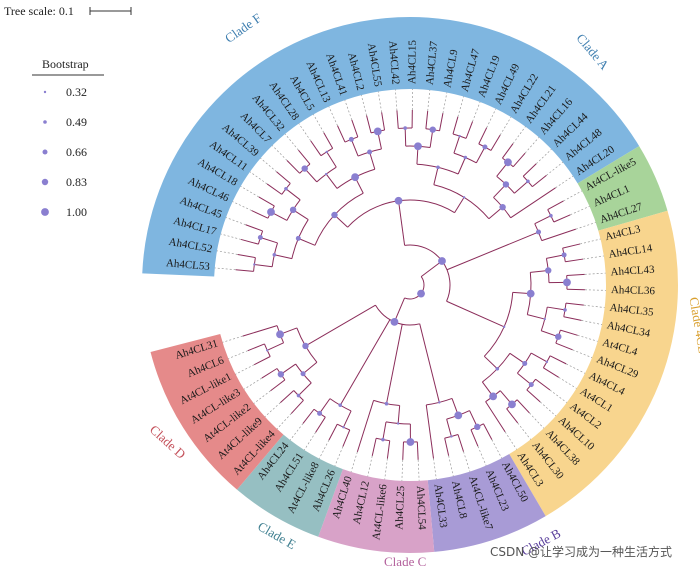 This screenshot has width=700, height=566. I want to click on clade-label-4cl: Clade 4CL, so click(693, 325).